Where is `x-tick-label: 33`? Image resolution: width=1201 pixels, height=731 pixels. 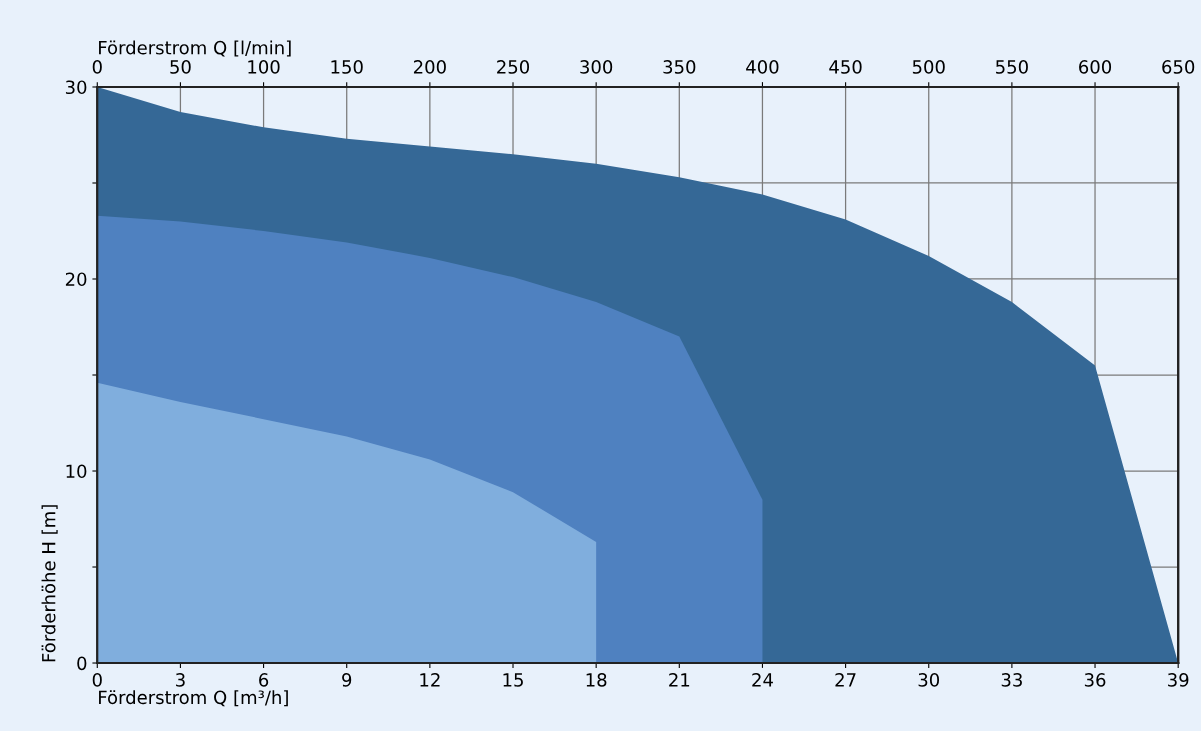 x-tick-label: 33 is located at coordinates (1011, 680).